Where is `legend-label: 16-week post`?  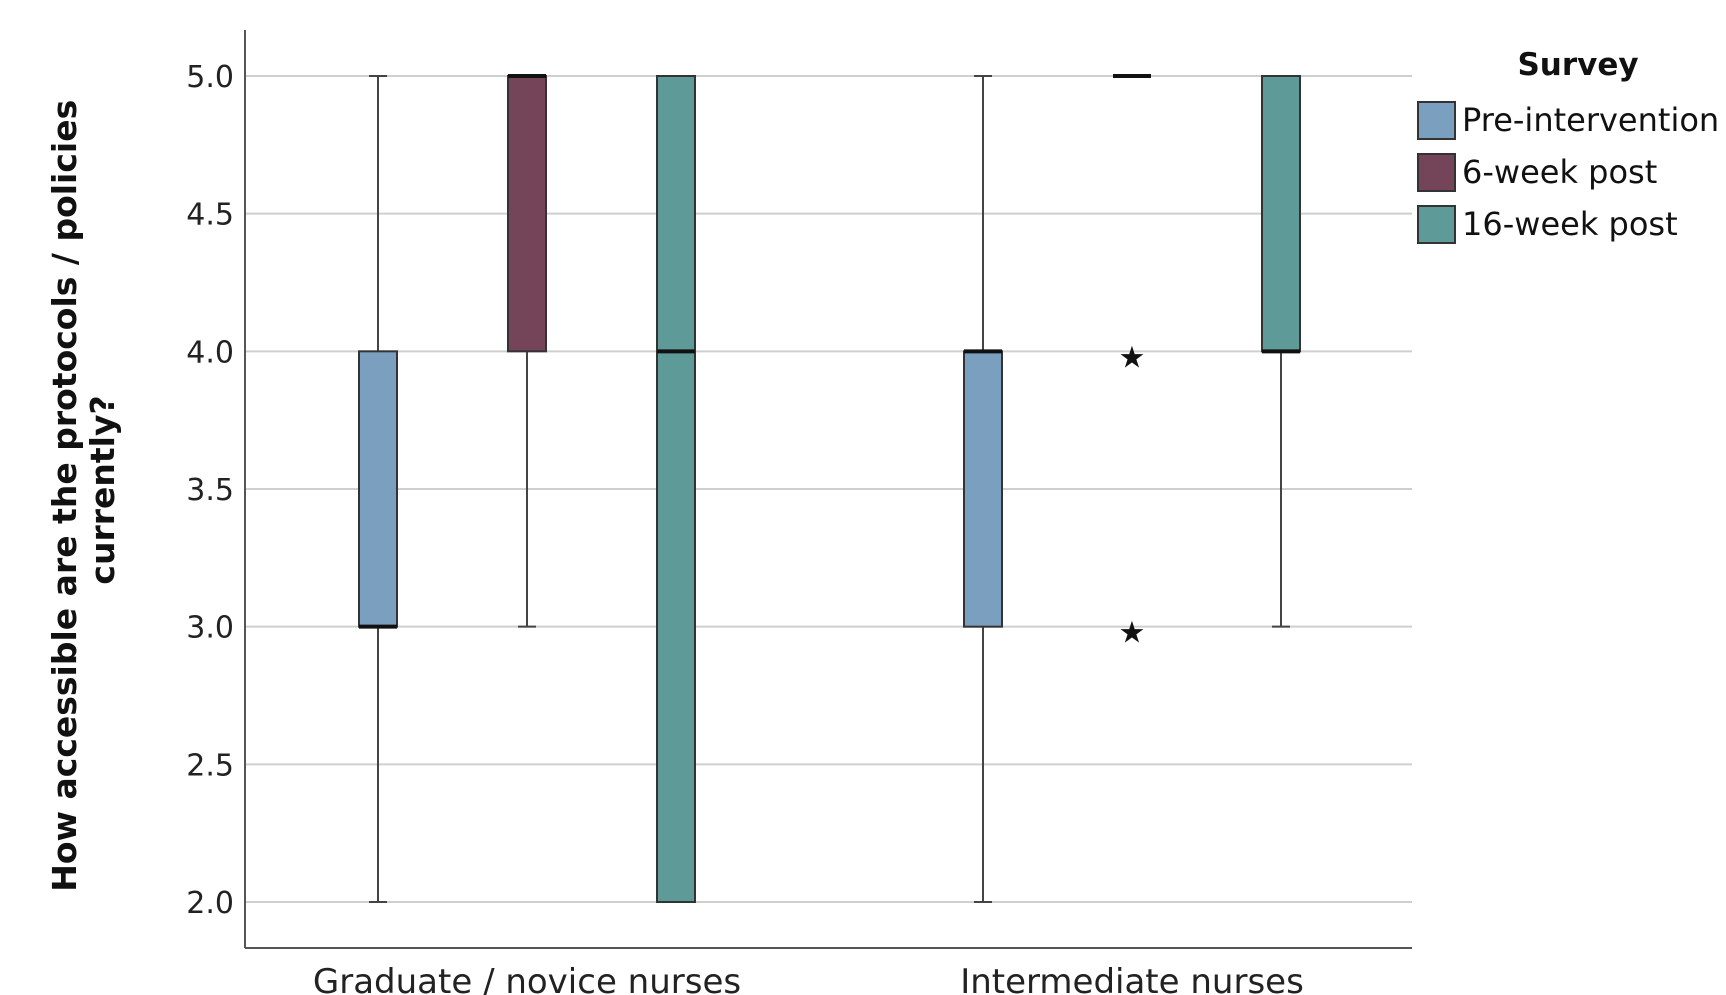 legend-label: 16-week post is located at coordinates (1570, 224).